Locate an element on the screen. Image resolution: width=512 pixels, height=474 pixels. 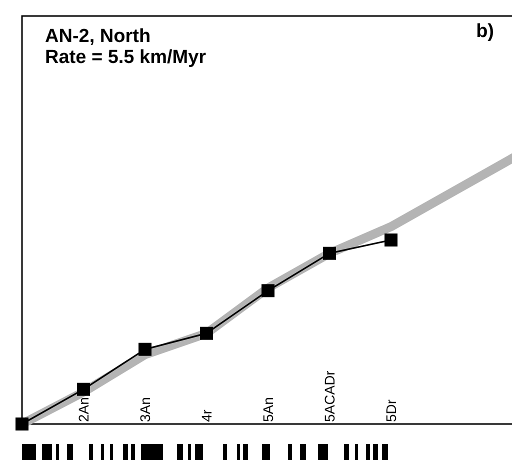
chart-title: AN-2, North is located at coordinates (98, 36).